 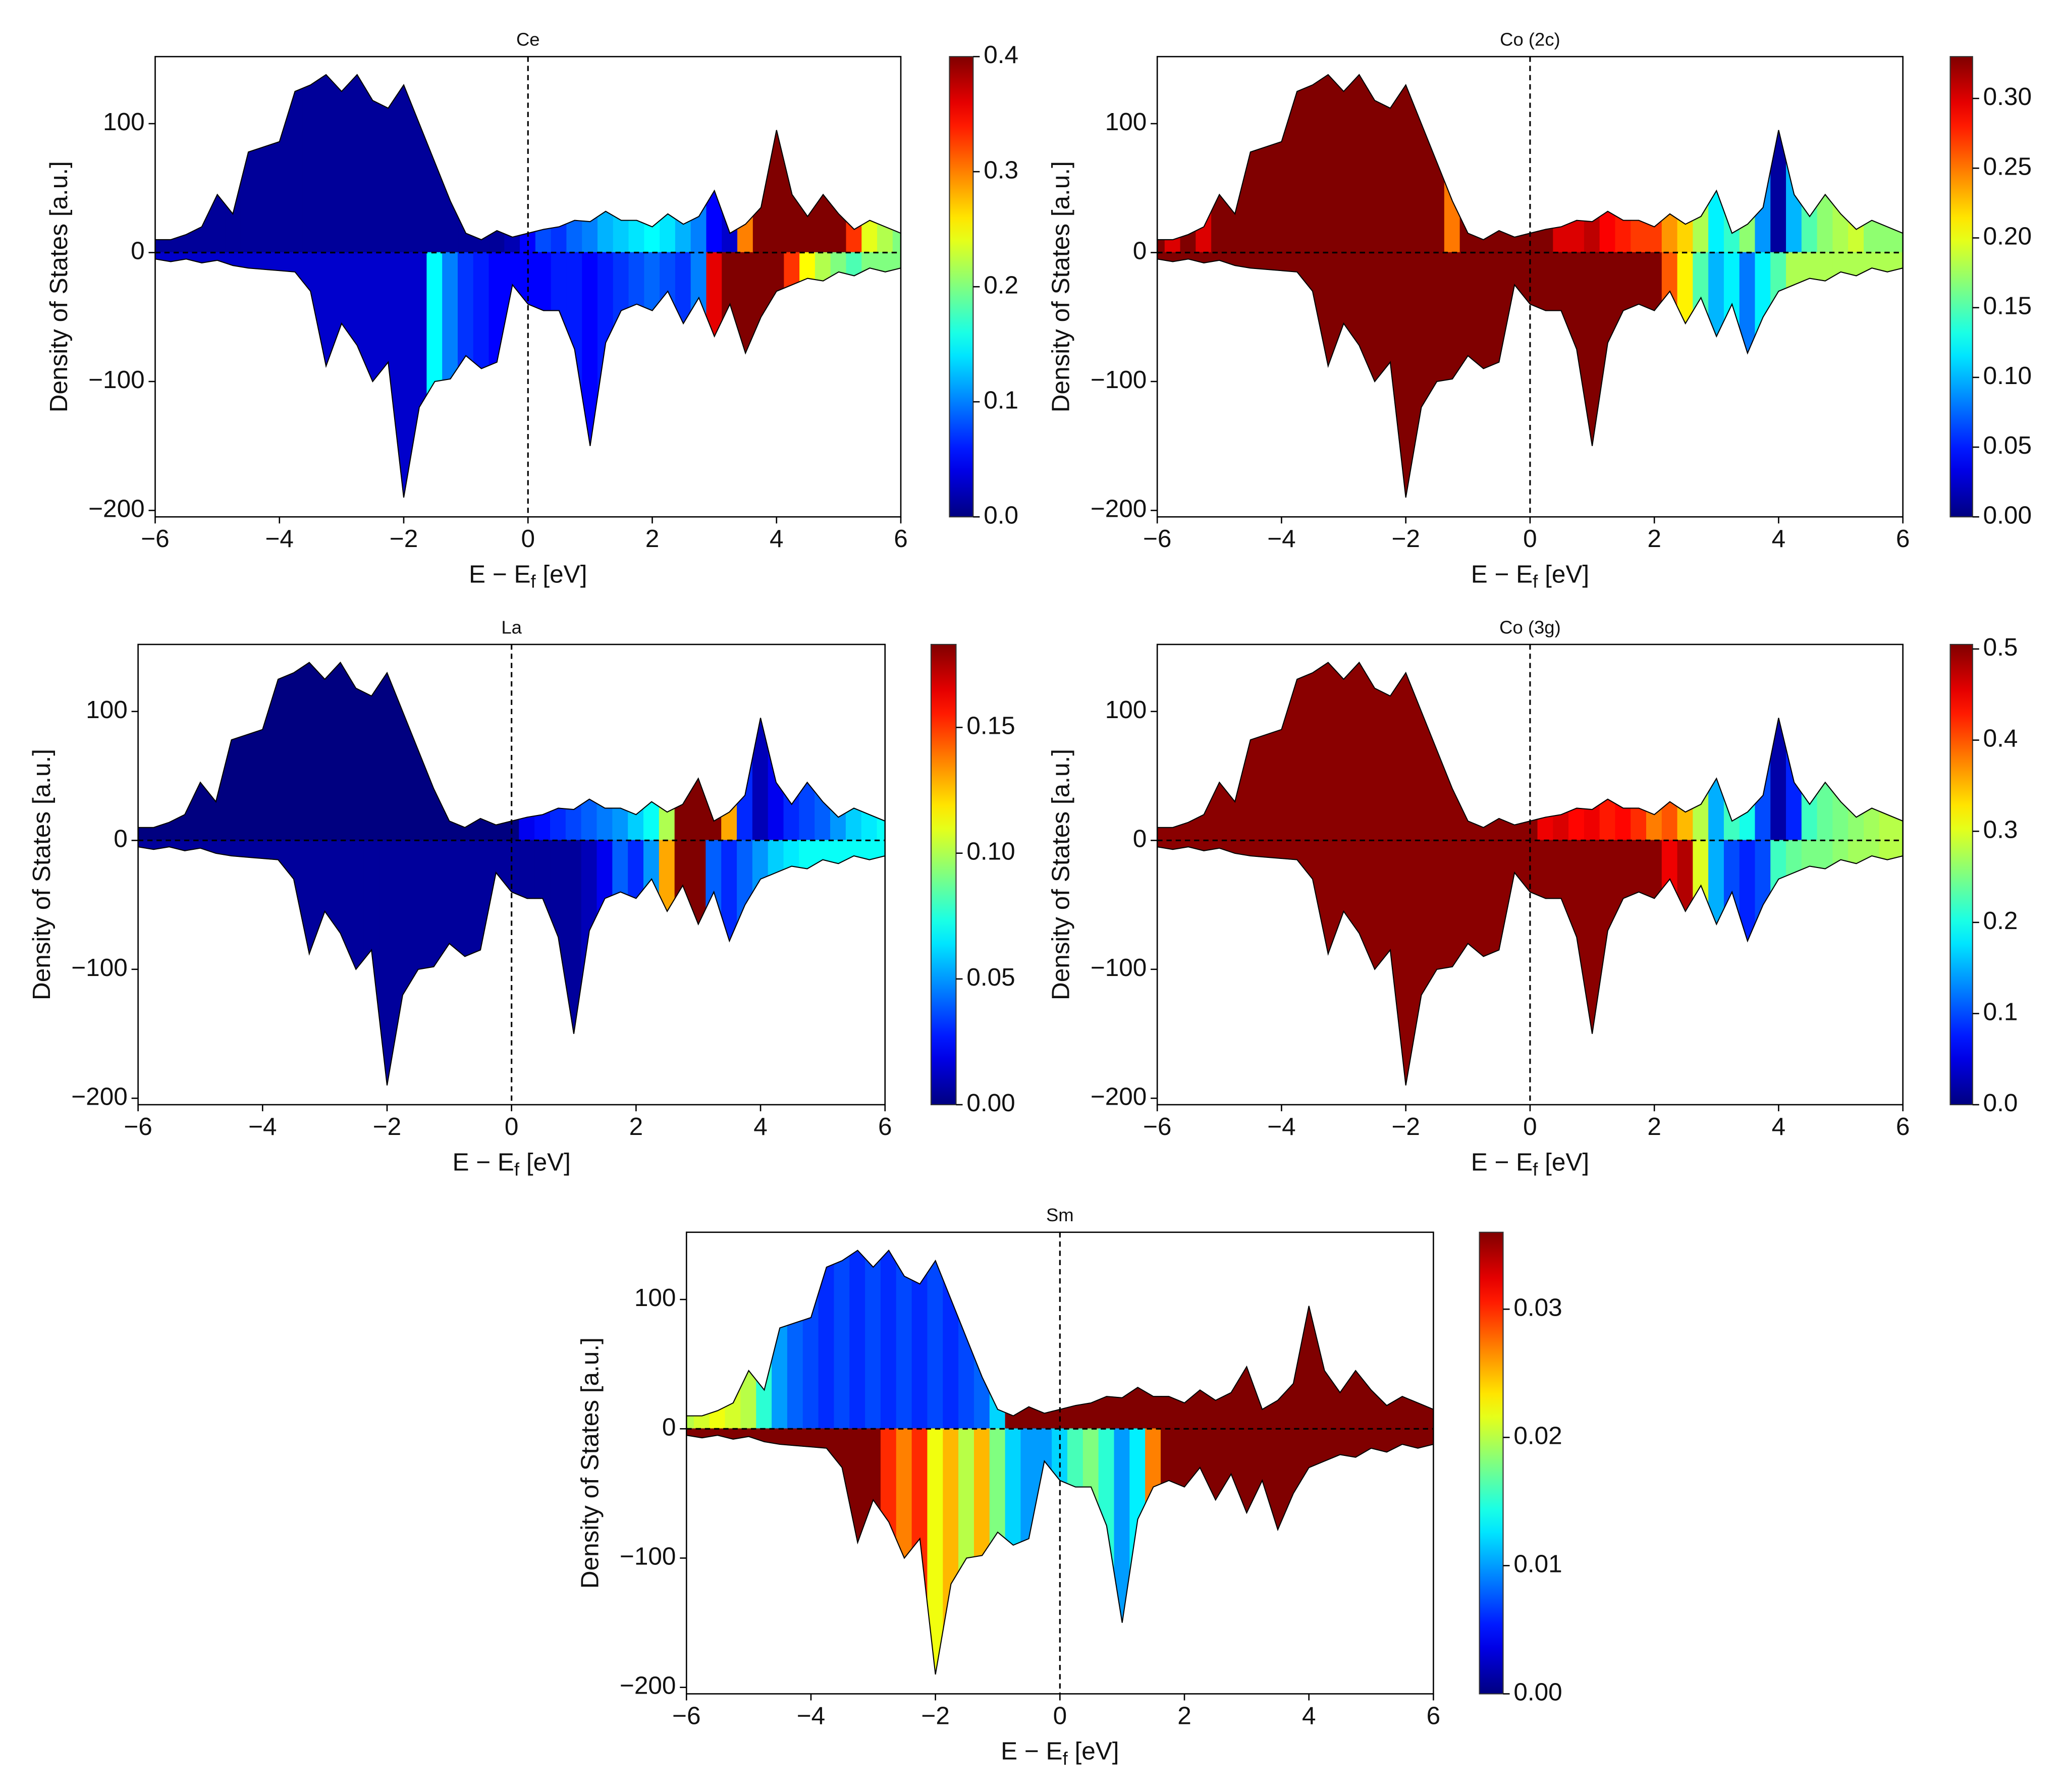 What do you see at coordinates (2000, 830) in the screenshot?
I see `colorbar-tick-label: 0.3` at bounding box center [2000, 830].